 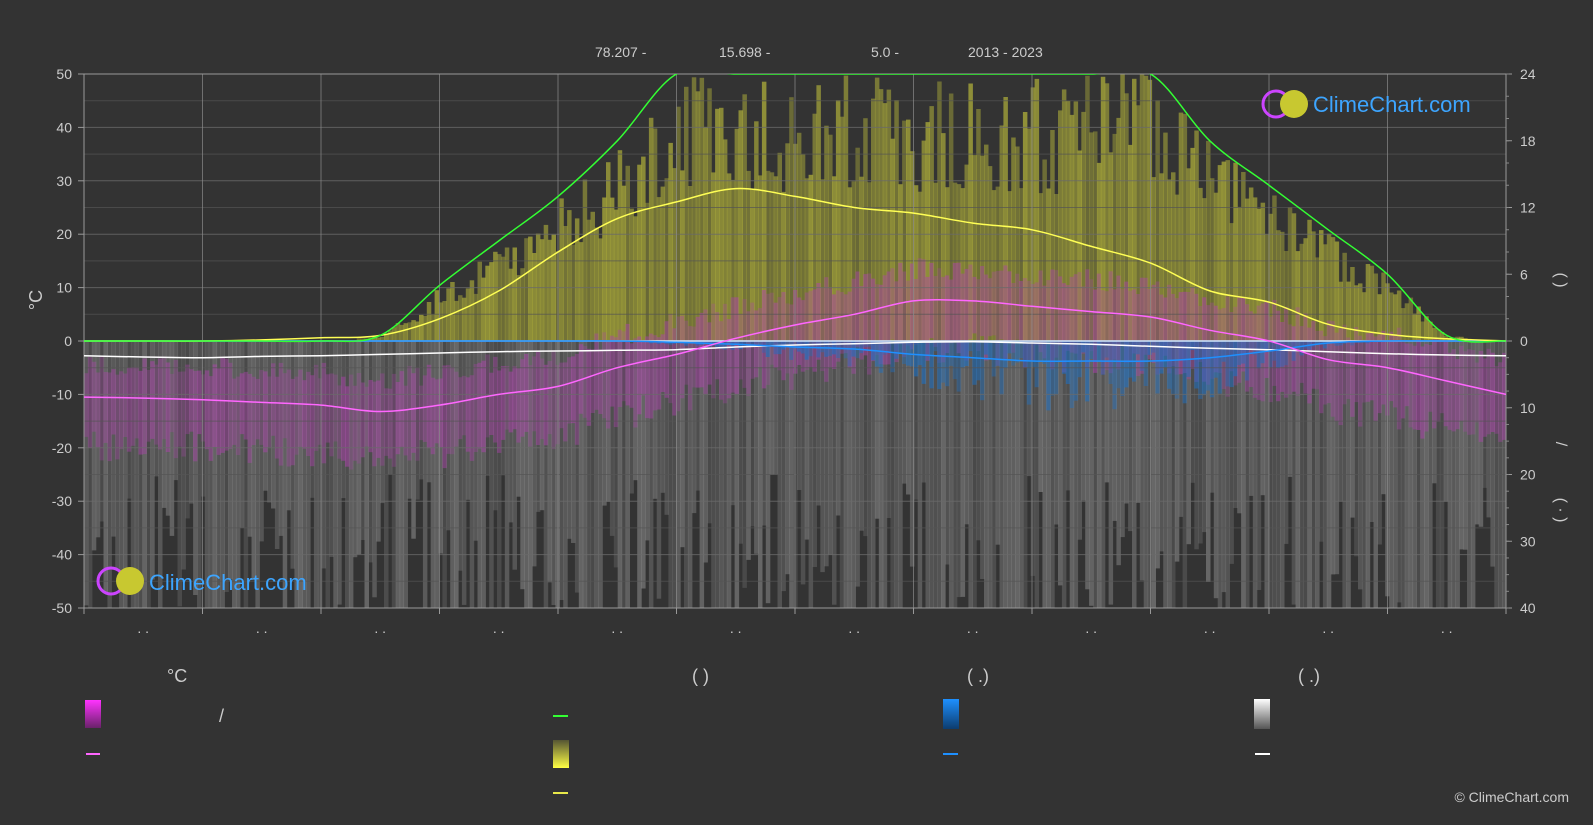 What do you see at coordinates (978, 676) in the screenshot?
I see `legend-rain-header: ( .)` at bounding box center [978, 676].